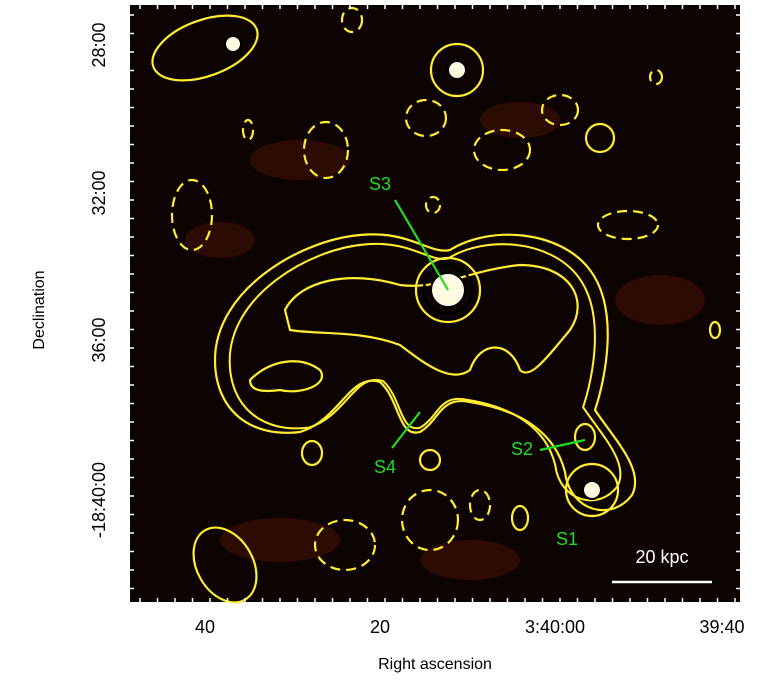 The image size is (765, 682). Describe the element at coordinates (380, 184) in the screenshot. I see `source-label: S3` at that location.